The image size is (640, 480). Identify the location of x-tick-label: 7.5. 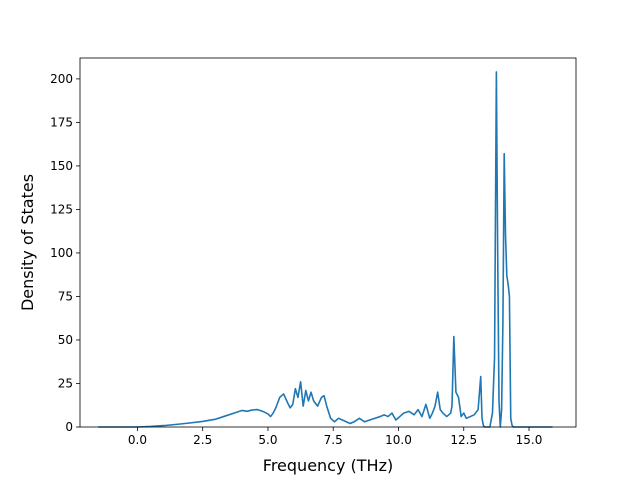
(333, 440).